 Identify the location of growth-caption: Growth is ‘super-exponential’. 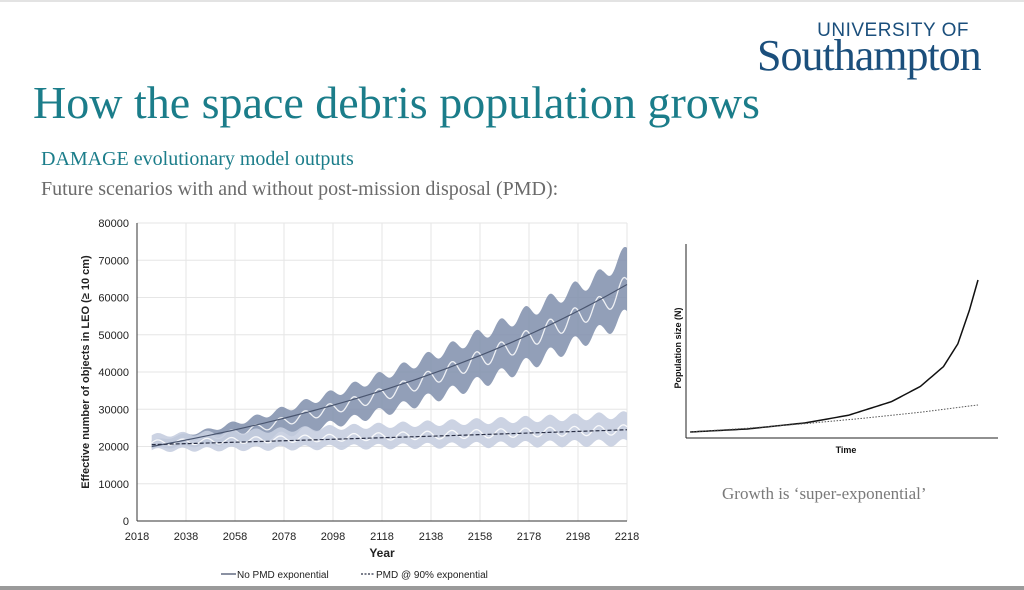
(824, 493).